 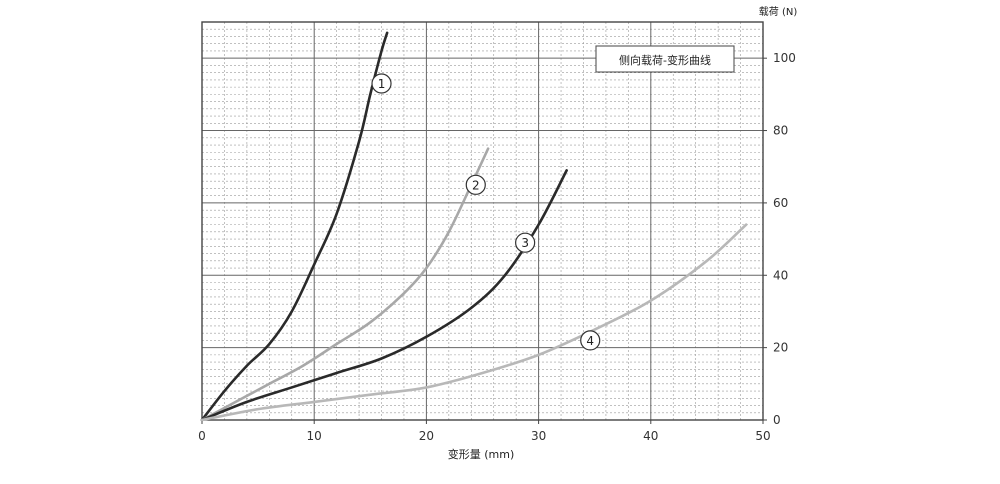 What do you see at coordinates (202, 436) in the screenshot?
I see `x-tick-label: 0` at bounding box center [202, 436].